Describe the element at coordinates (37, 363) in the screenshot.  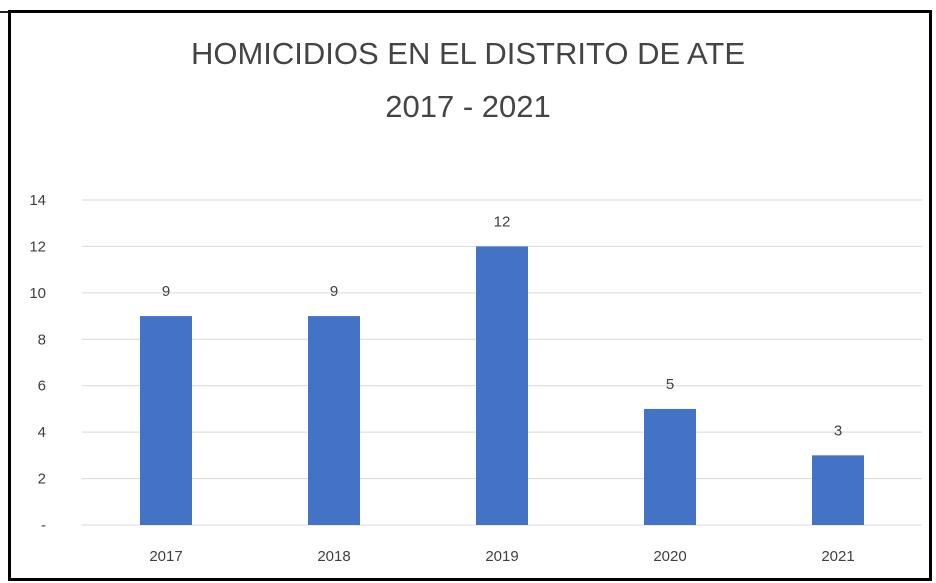
I see `y-axis-tick-labels: - 2 4 6 8 10 12 14` at that location.